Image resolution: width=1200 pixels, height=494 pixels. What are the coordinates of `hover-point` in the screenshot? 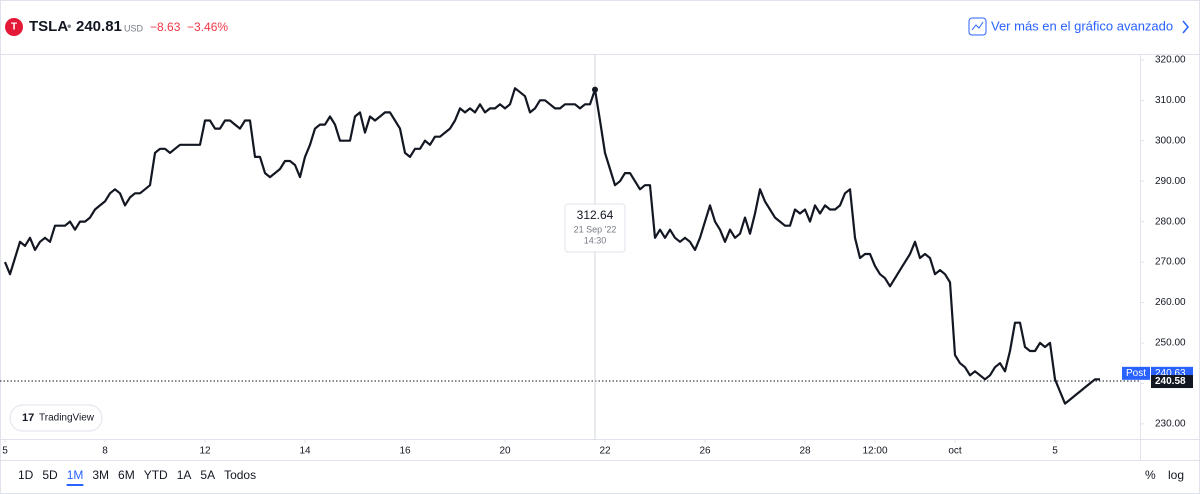 It's located at (595, 89).